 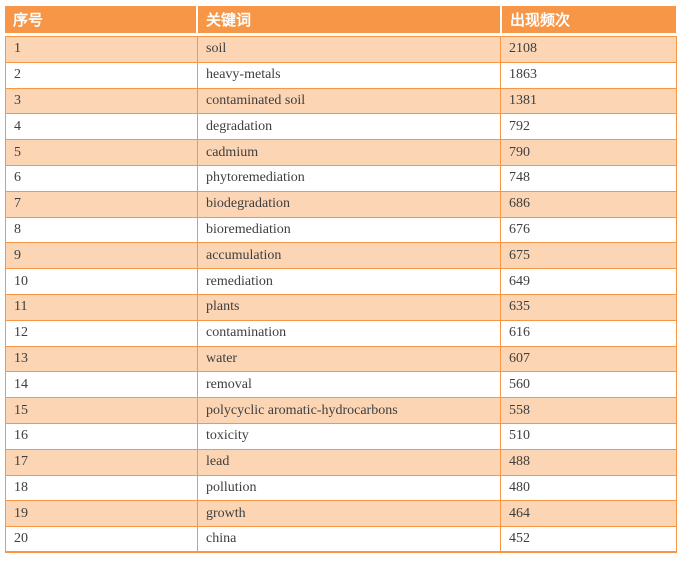 I want to click on frequency-cell: 1381, so click(x=588, y=101).